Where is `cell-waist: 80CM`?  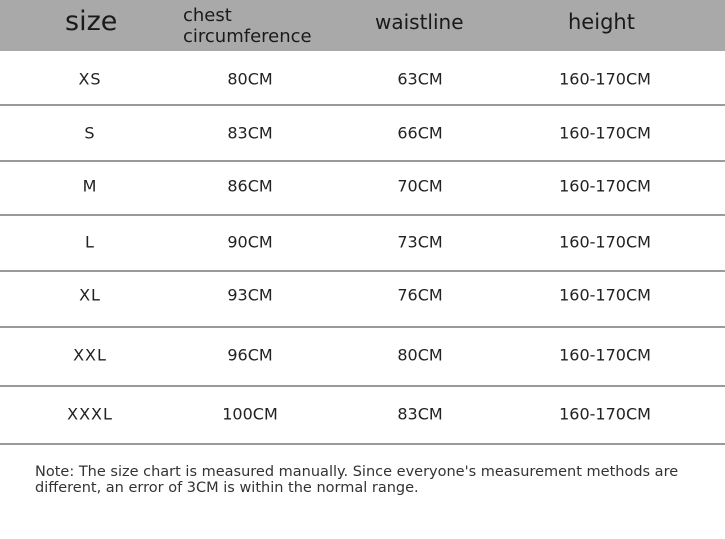 cell-waist: 80CM is located at coordinates (420, 355).